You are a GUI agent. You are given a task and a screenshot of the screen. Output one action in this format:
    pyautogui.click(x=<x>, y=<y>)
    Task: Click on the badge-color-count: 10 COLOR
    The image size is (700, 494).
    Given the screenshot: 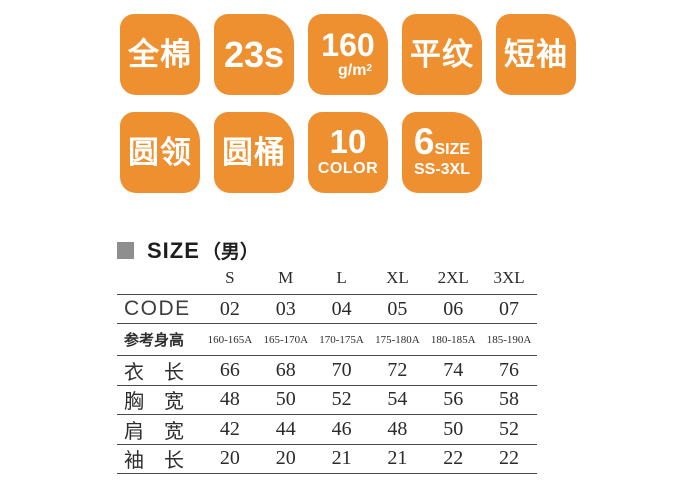 What is the action you would take?
    pyautogui.click(x=348, y=152)
    